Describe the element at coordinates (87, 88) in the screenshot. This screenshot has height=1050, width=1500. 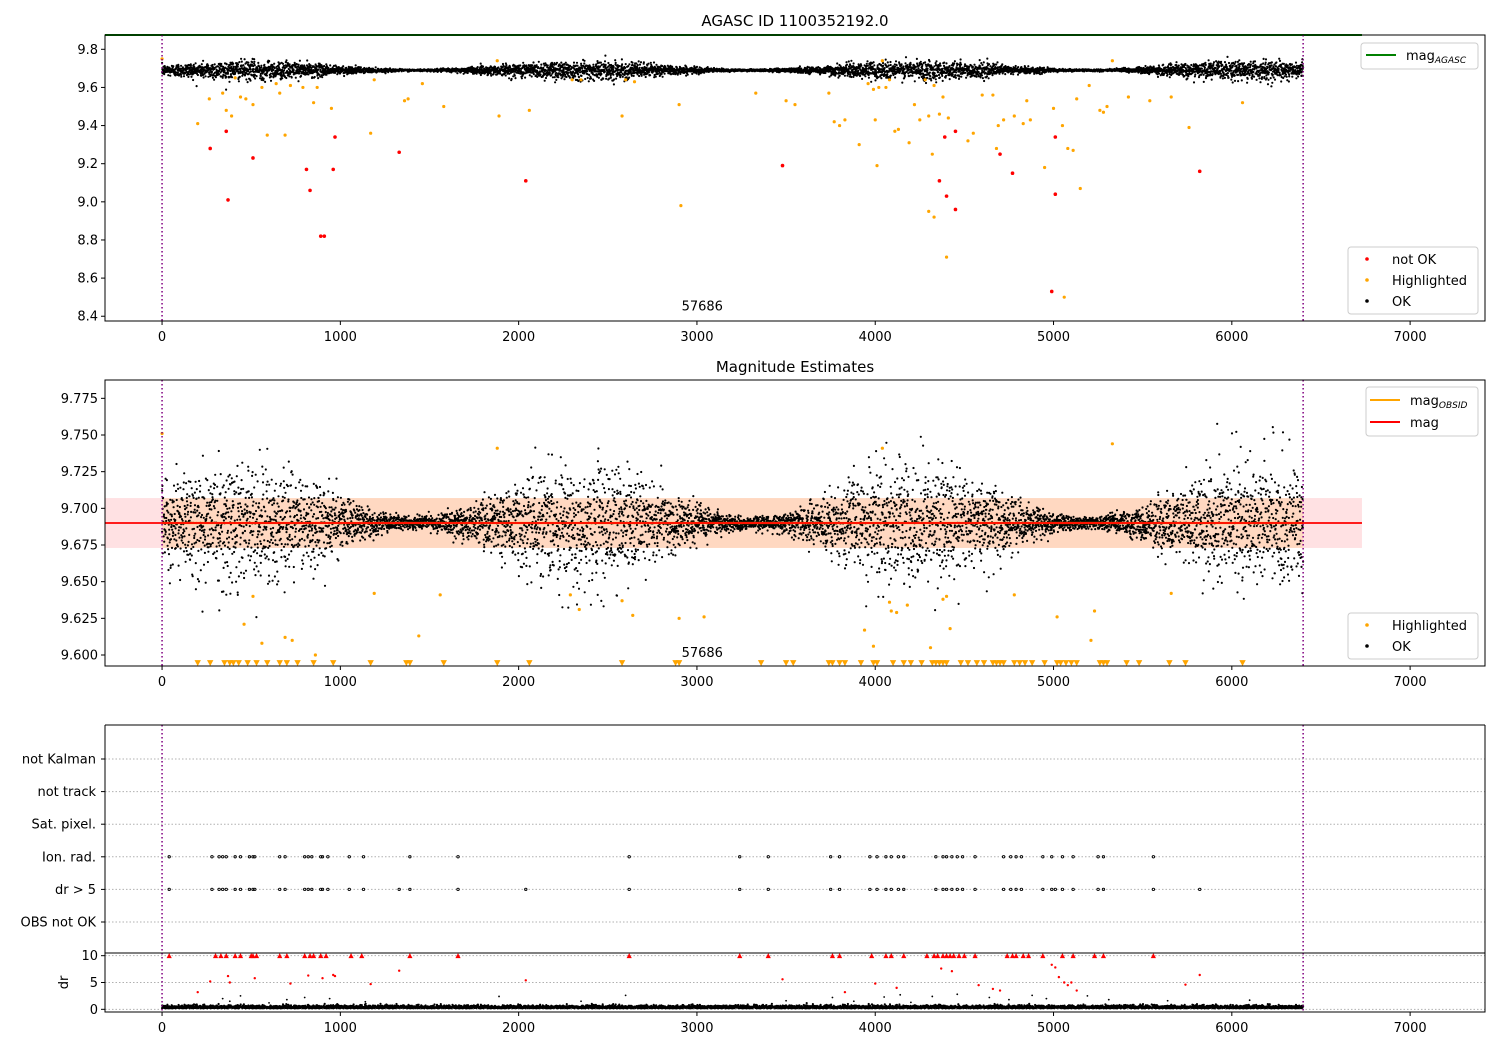
I see `y-tick-label: 9.6` at that location.